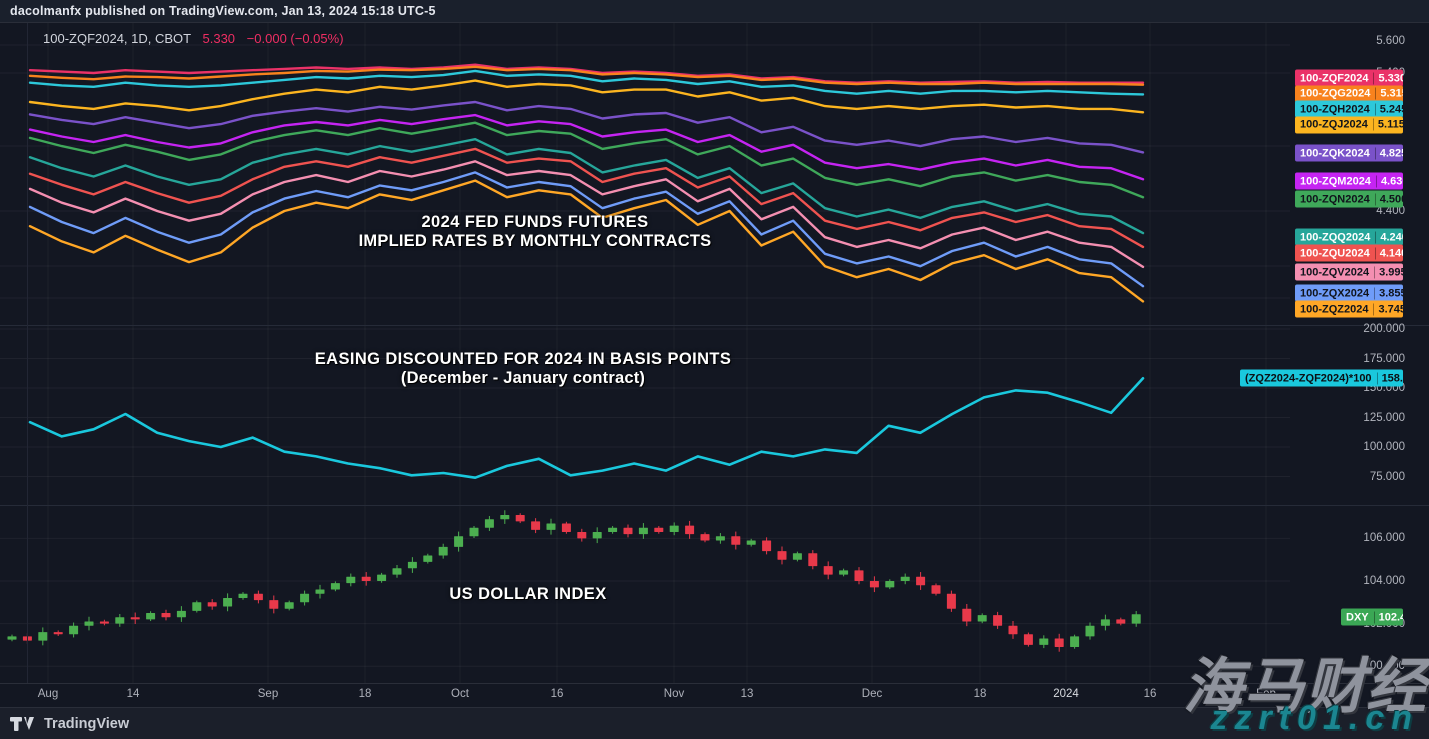 Image resolution: width=1429 pixels, height=739 pixels. I want to click on price-label-pill: 100-ZQM2024 4.630, so click(1349, 181).